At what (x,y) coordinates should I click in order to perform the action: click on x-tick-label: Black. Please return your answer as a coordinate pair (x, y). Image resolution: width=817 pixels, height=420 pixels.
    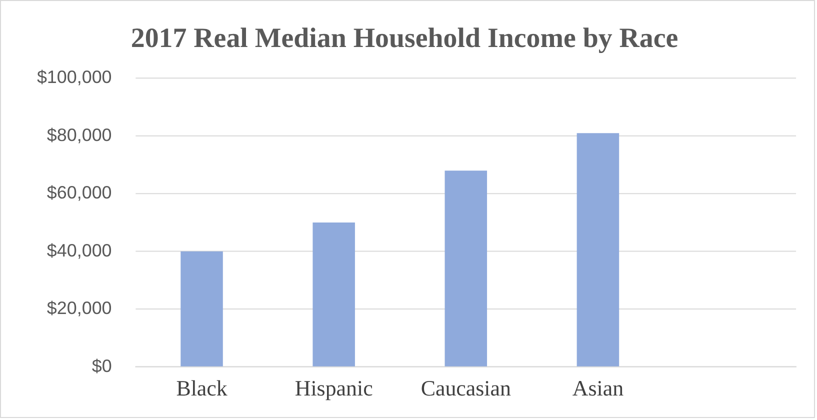
    Looking at the image, I should click on (202, 388).